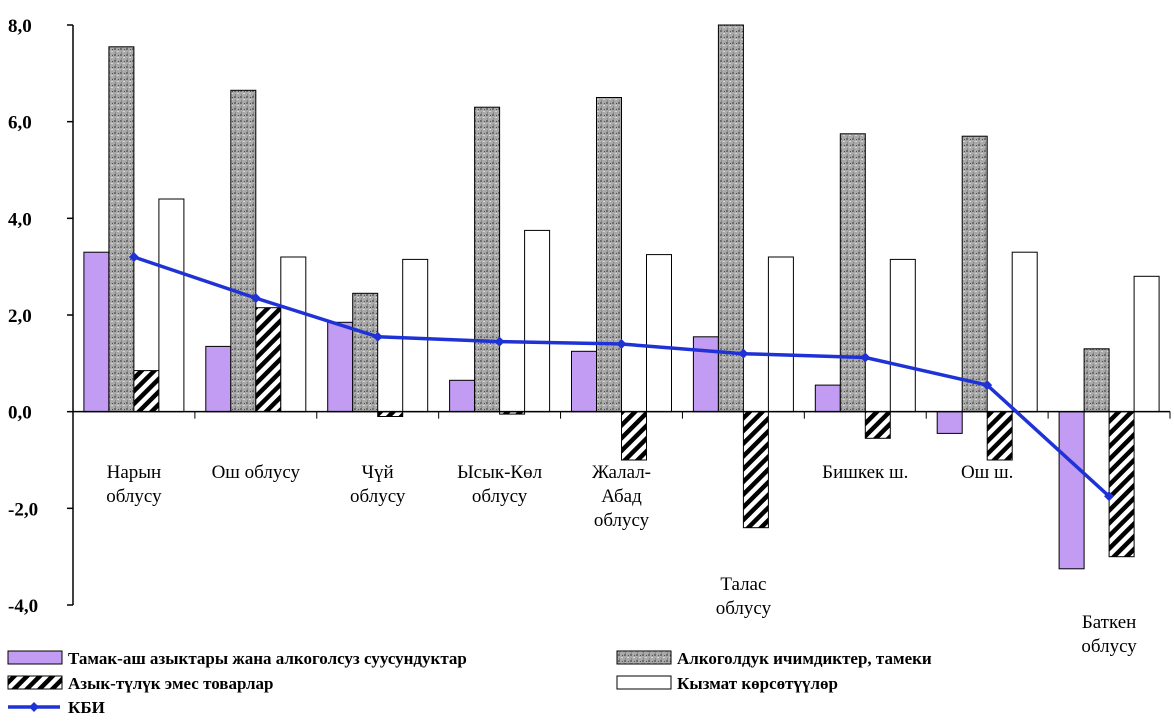 This screenshot has height=722, width=1174. What do you see at coordinates (730, 218) in the screenshot?
I see `bar-s1-c5` at bounding box center [730, 218].